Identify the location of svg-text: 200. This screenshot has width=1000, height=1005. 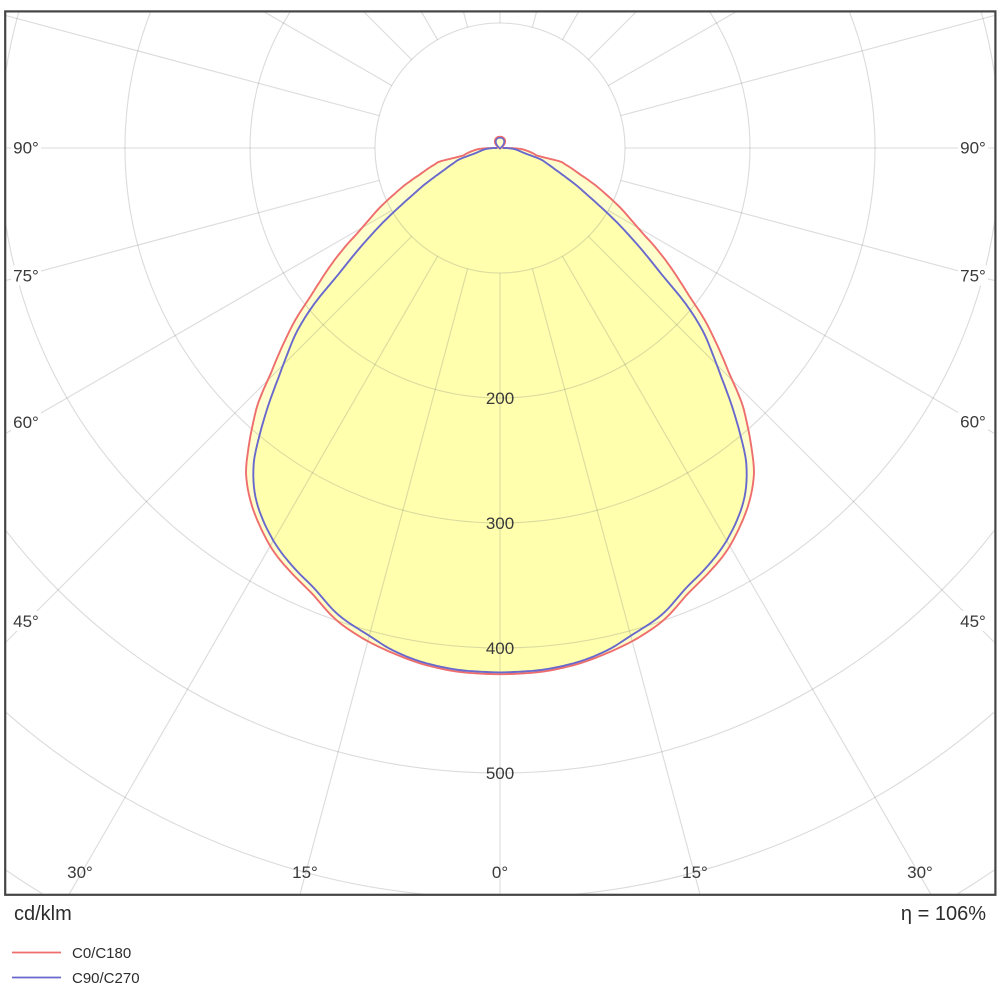
(500, 398).